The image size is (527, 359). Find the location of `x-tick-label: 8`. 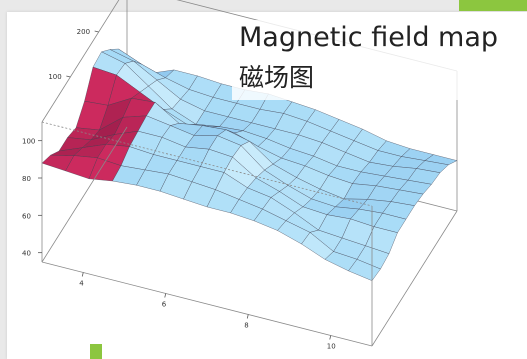

x-tick-label: 8 is located at coordinates (246, 326).